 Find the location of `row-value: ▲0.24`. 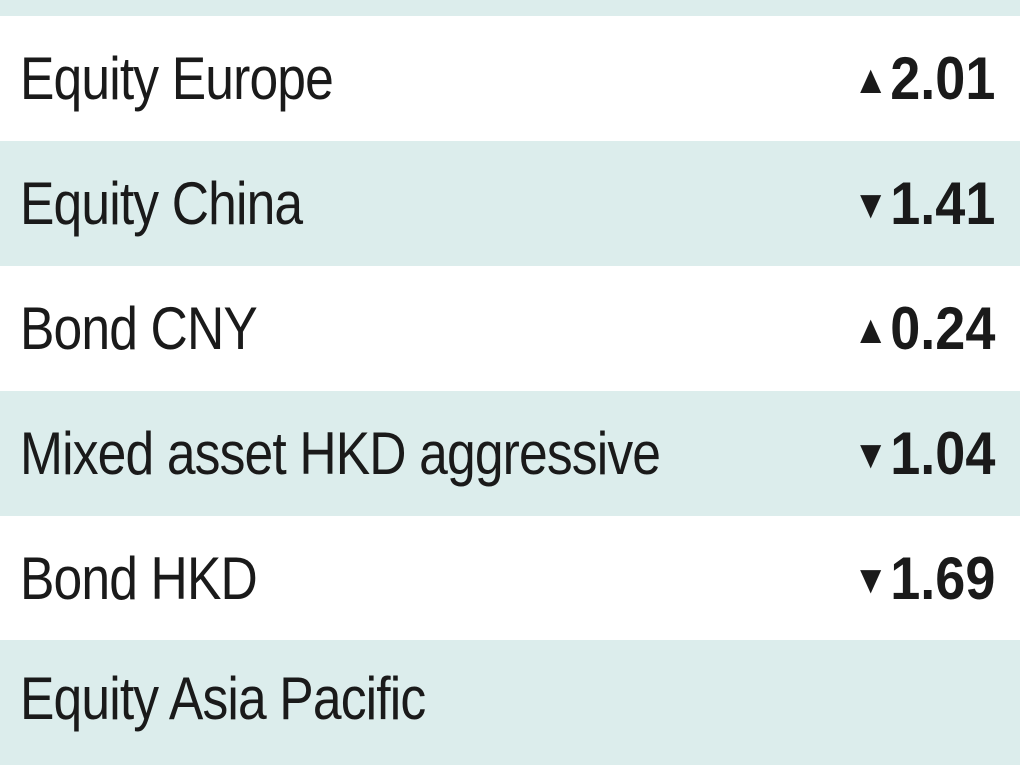

row-value: ▲0.24 is located at coordinates (923, 328).